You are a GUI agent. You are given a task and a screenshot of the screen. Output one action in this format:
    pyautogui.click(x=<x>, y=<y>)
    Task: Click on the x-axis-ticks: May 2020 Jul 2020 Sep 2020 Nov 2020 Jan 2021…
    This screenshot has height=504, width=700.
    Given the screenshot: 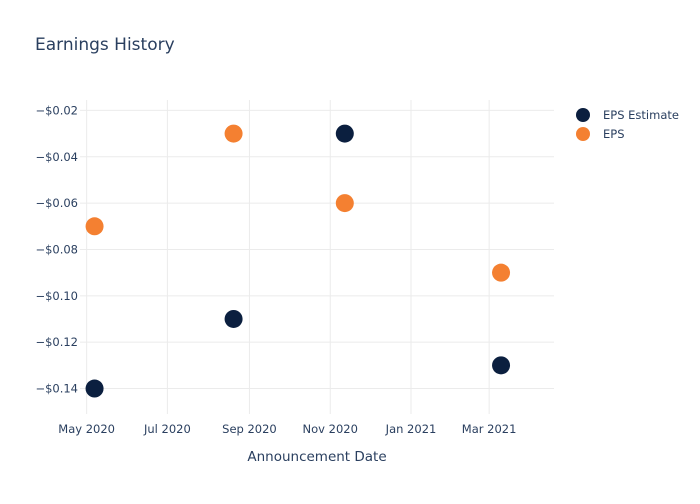 What is the action you would take?
    pyautogui.click(x=287, y=429)
    